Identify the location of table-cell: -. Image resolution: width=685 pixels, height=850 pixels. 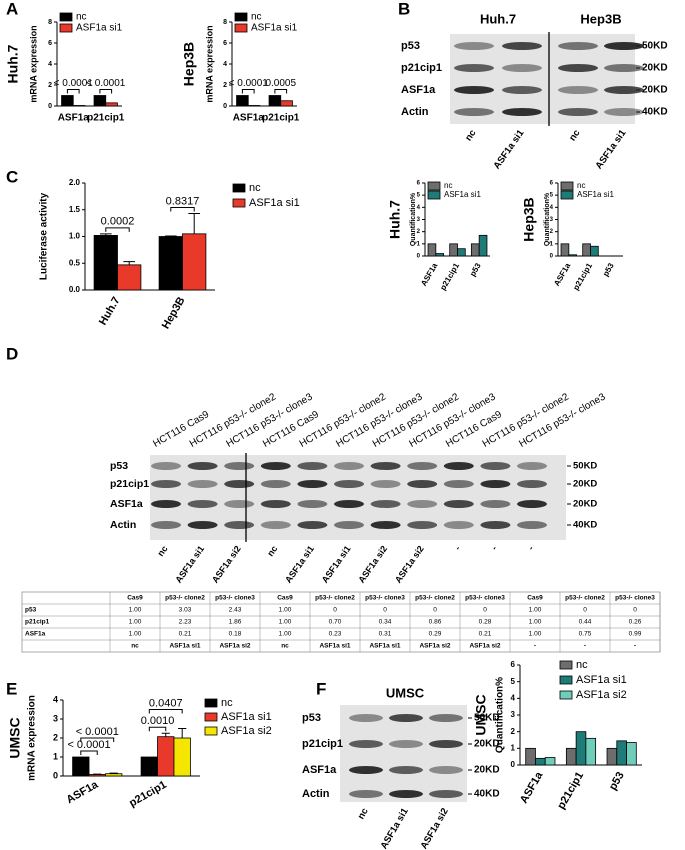
(585, 646).